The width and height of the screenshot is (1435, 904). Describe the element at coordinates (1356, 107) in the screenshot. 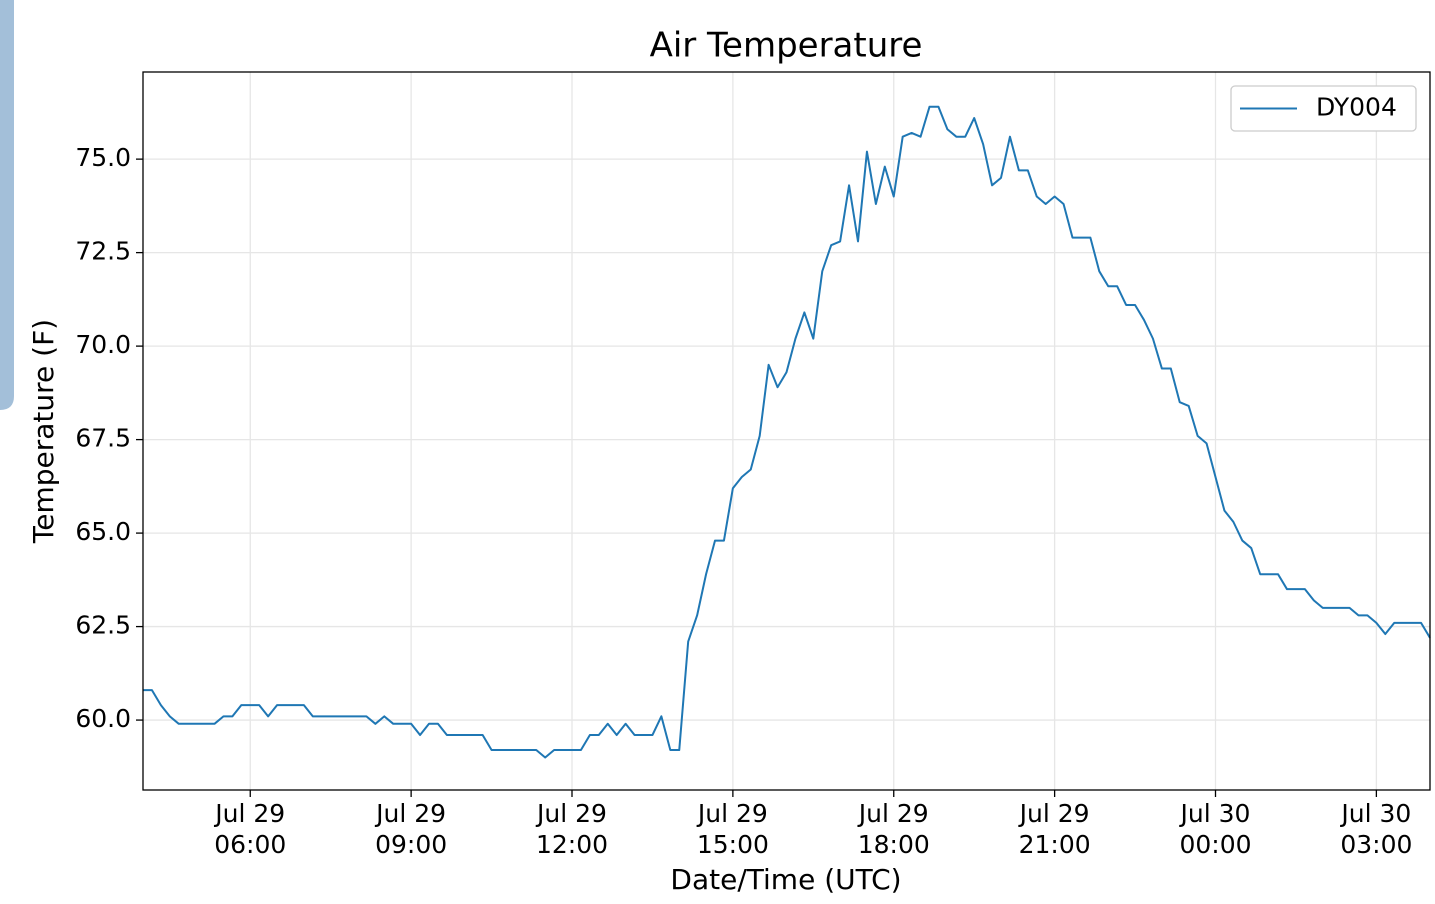

I see `legend-label: DY004` at that location.